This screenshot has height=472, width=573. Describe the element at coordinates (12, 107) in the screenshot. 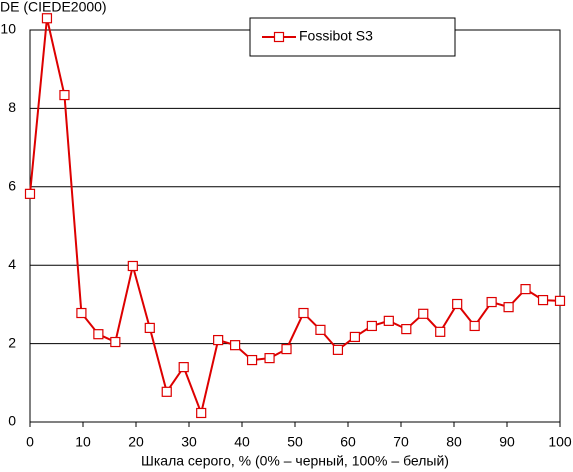

I see `y-tick-label: 8` at that location.